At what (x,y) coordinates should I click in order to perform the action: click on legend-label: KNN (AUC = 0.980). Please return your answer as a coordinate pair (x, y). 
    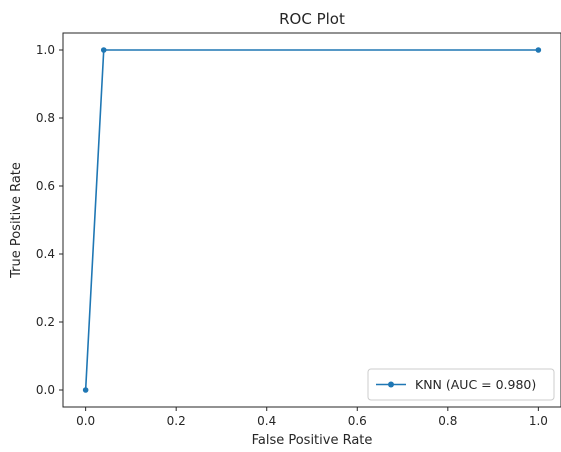
    Looking at the image, I should click on (475, 384).